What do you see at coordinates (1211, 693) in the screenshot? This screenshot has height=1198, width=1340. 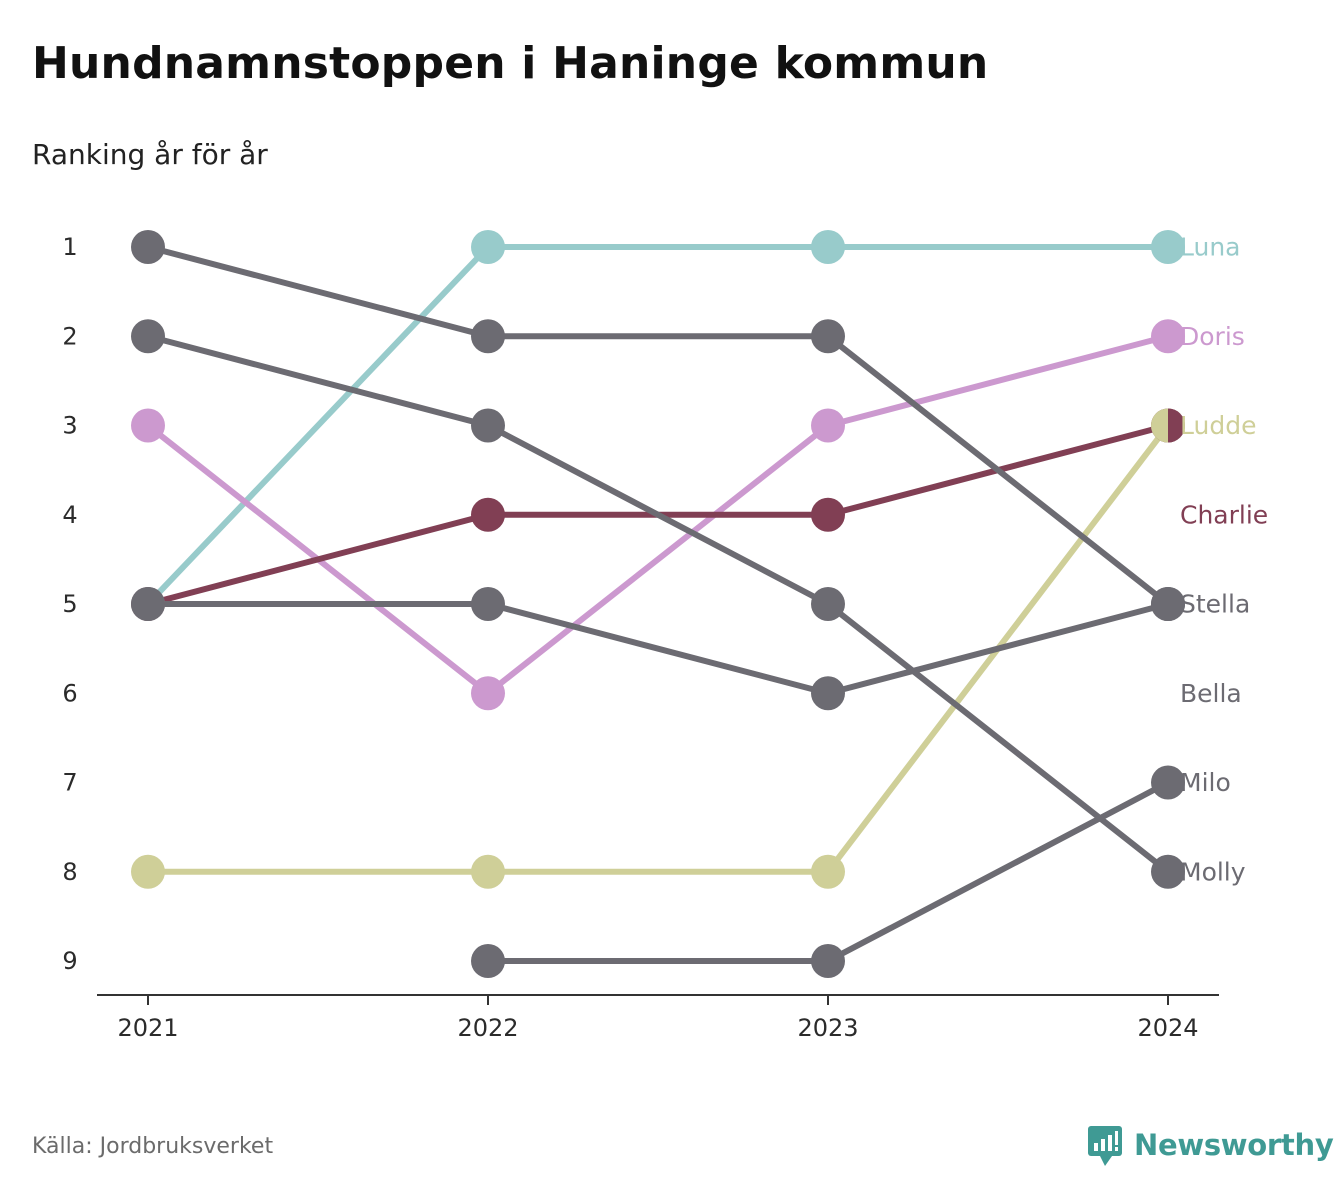 I see `series-label-bella: Bella` at bounding box center [1211, 693].